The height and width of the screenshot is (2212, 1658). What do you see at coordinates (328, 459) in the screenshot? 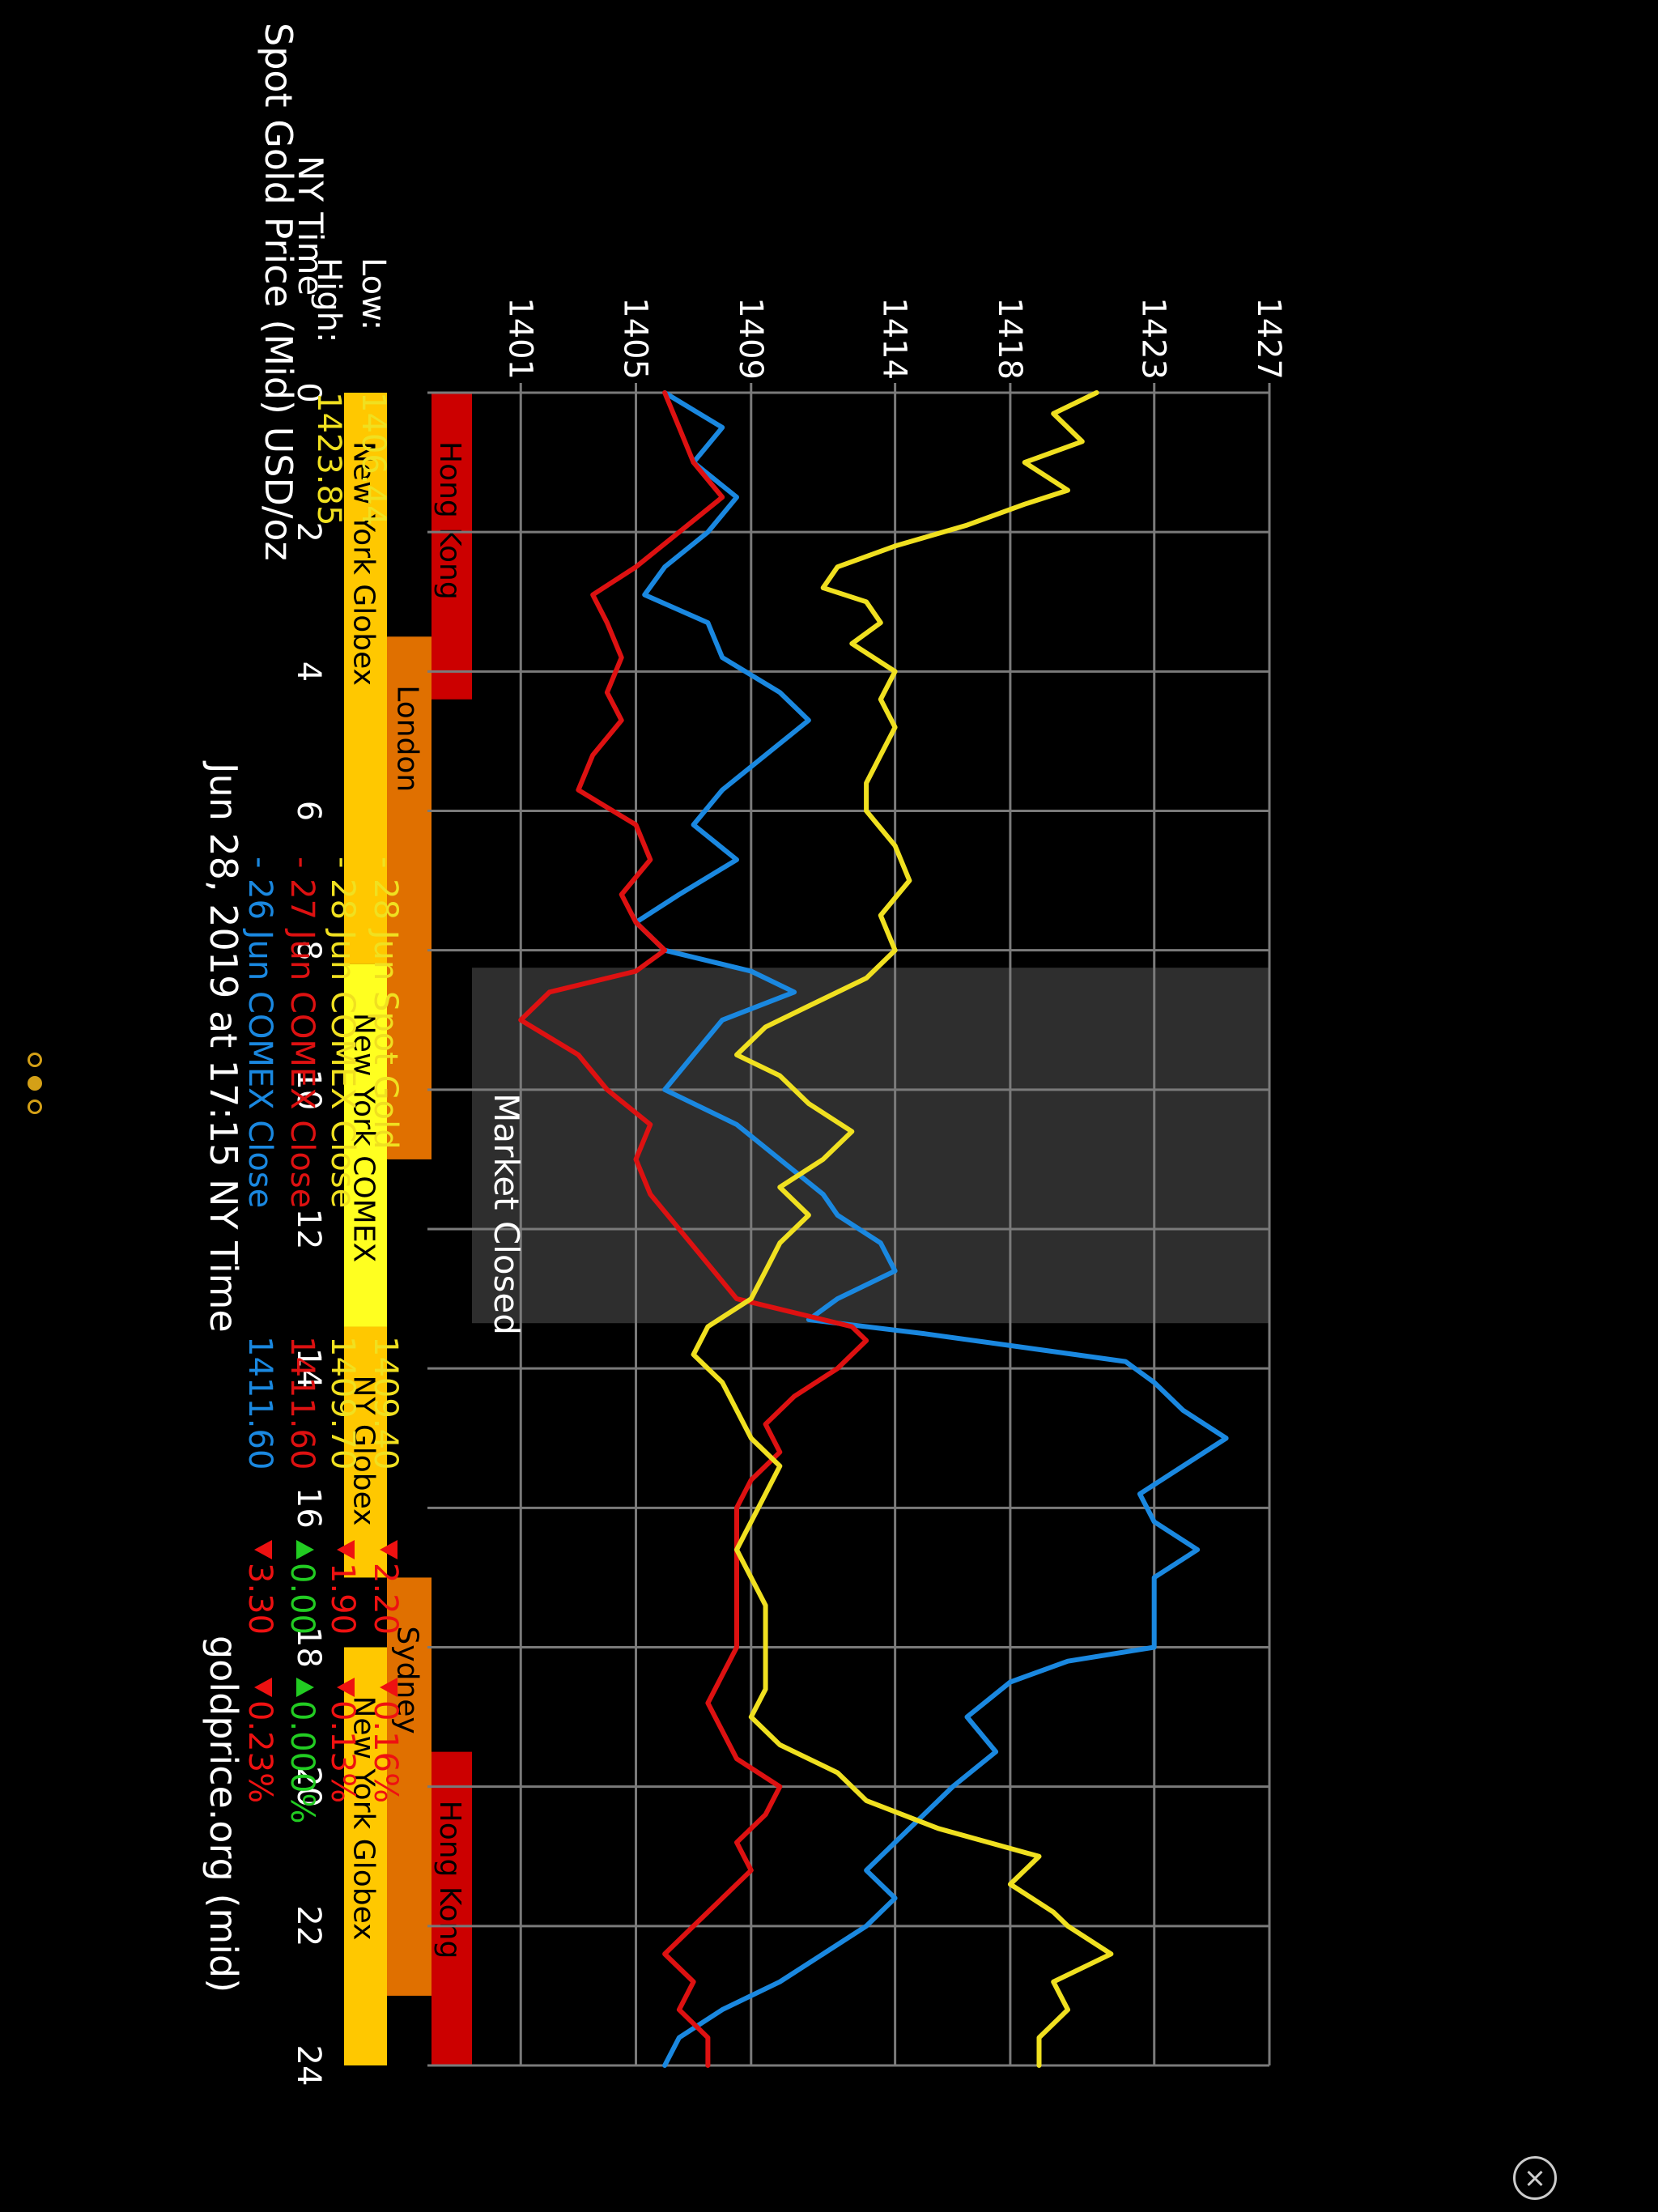
I see `high-value: 1423.85` at bounding box center [328, 459].